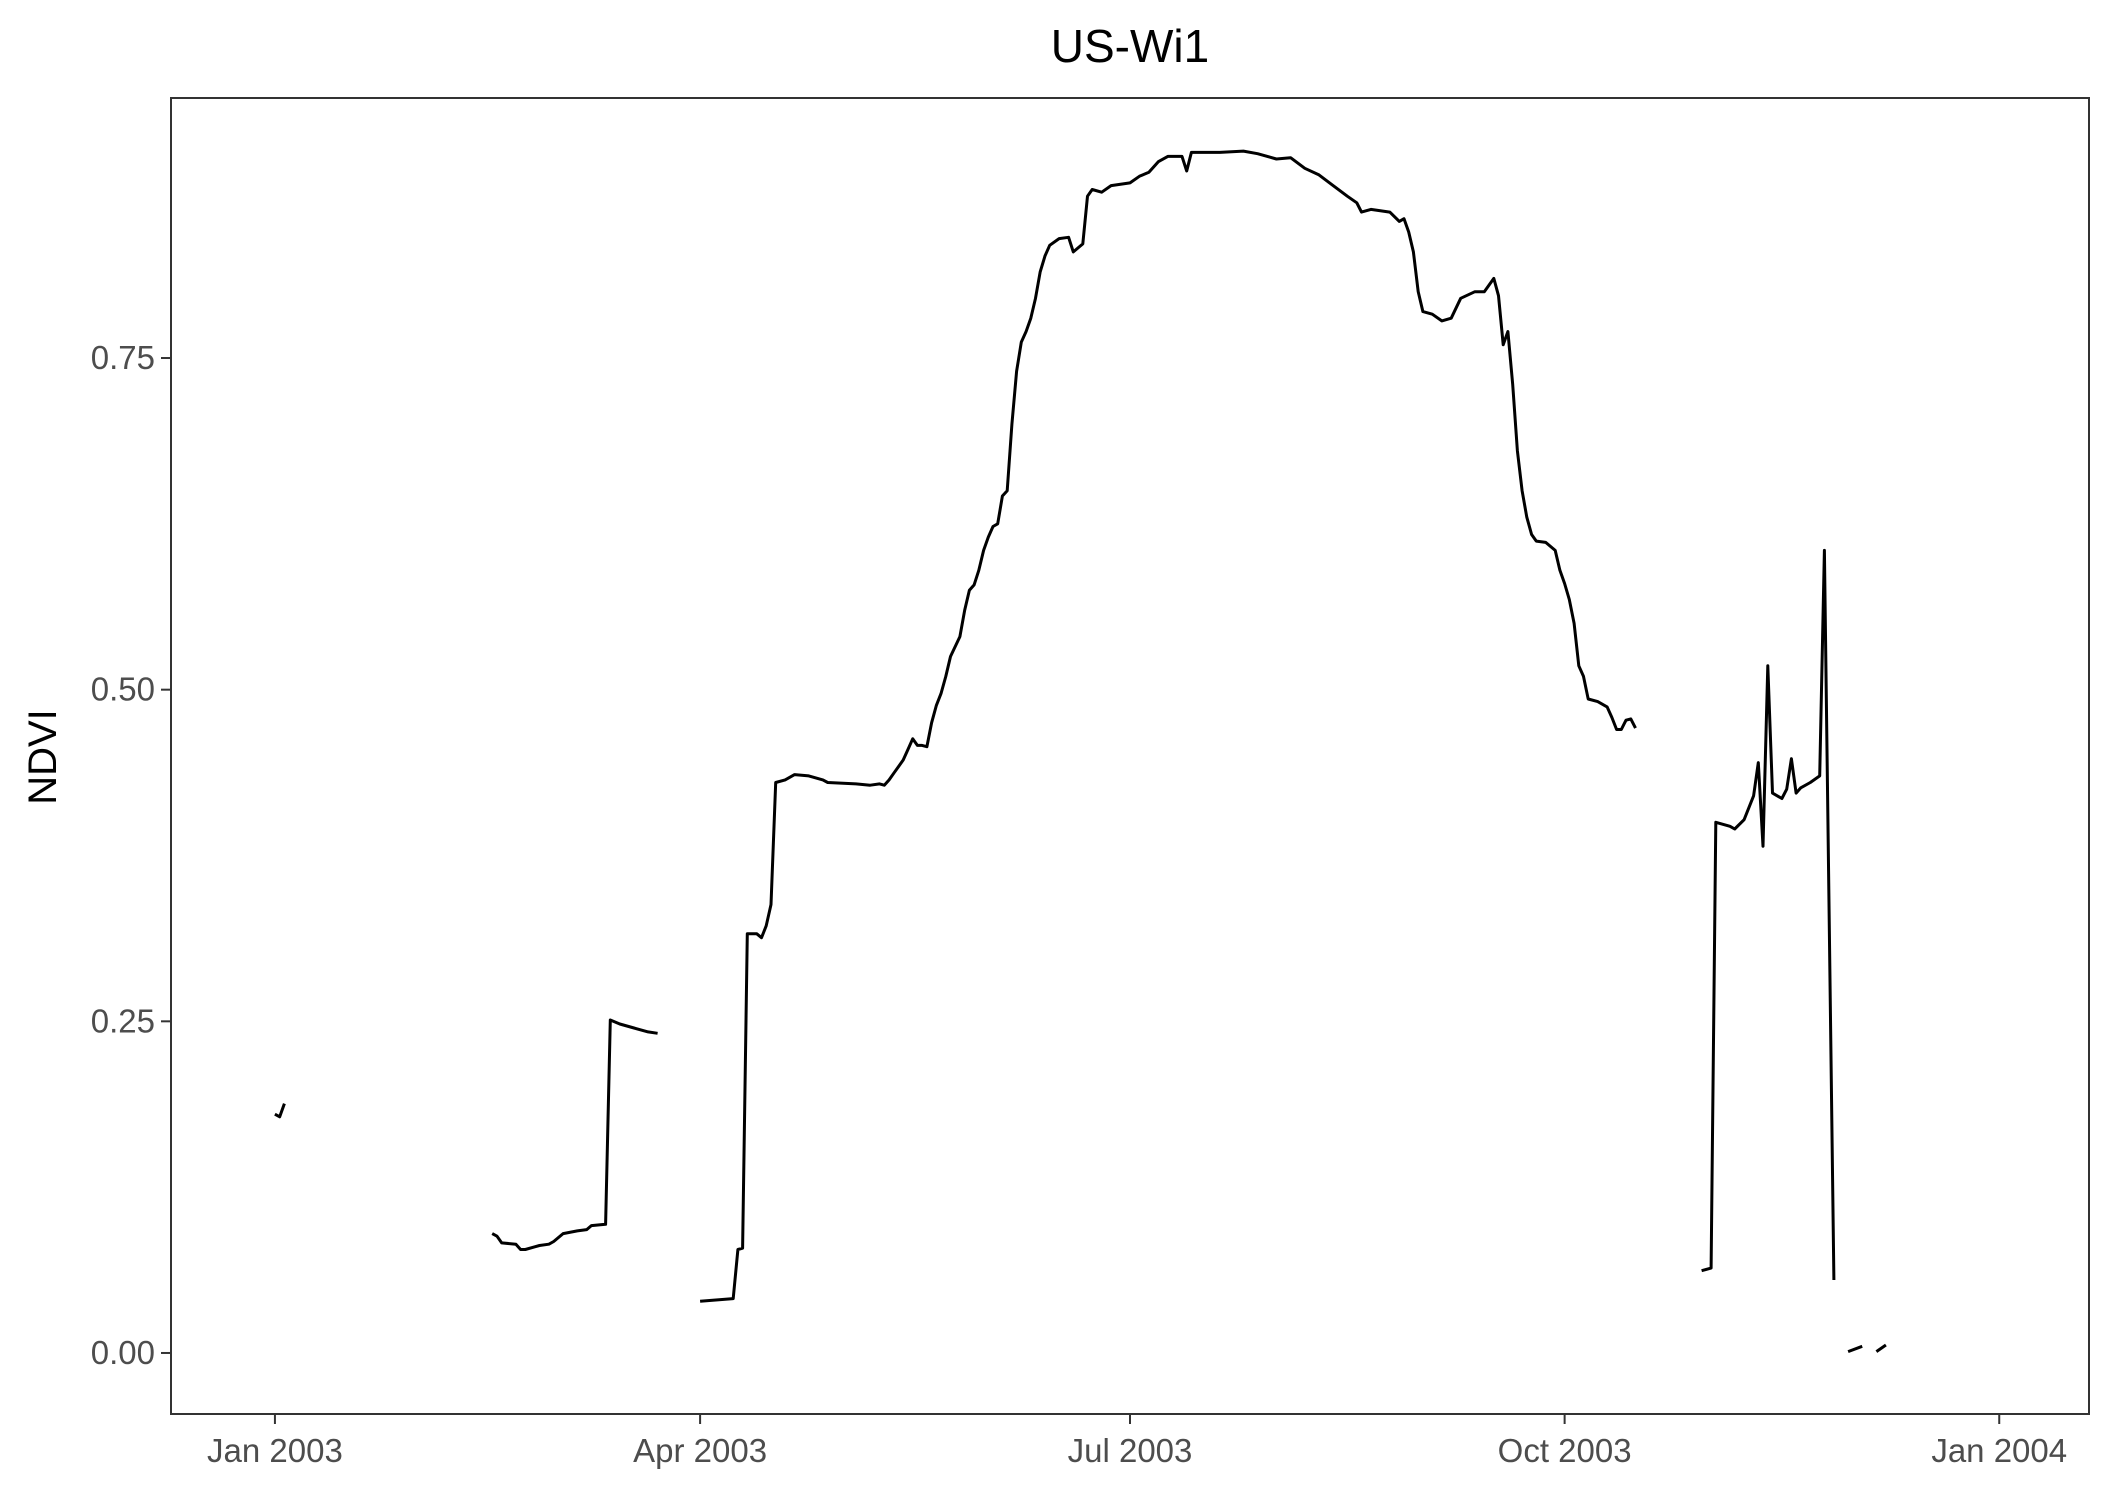  Describe the element at coordinates (1999, 1450) in the screenshot. I see `x-tick-label: Jan 2004` at that location.